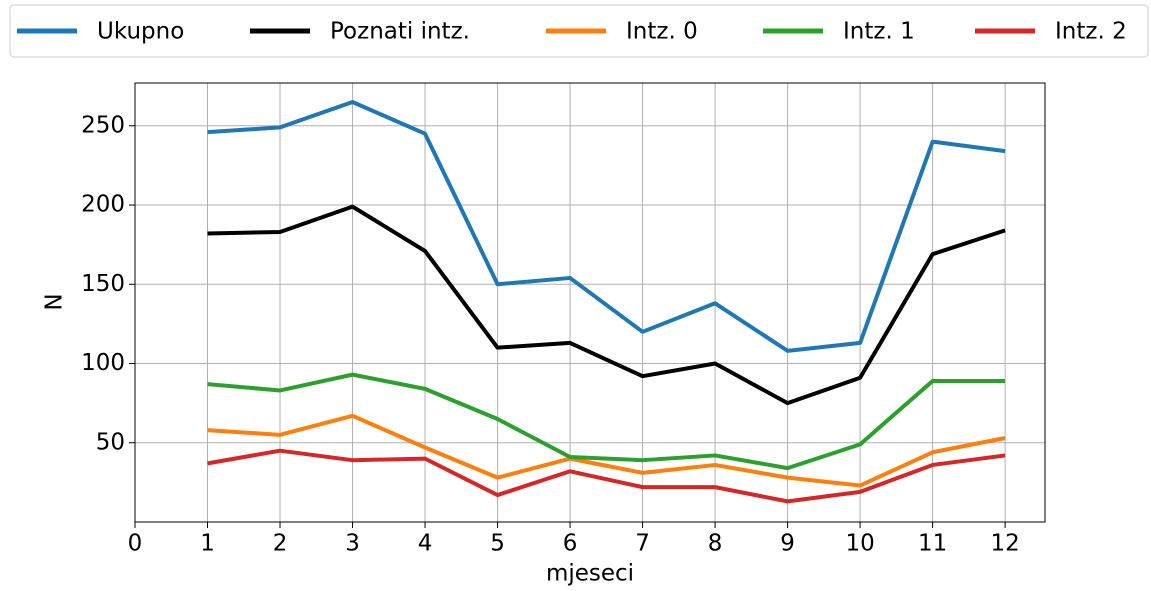  Describe the element at coordinates (207, 544) in the screenshot. I see `x-tick-label: 1` at that location.